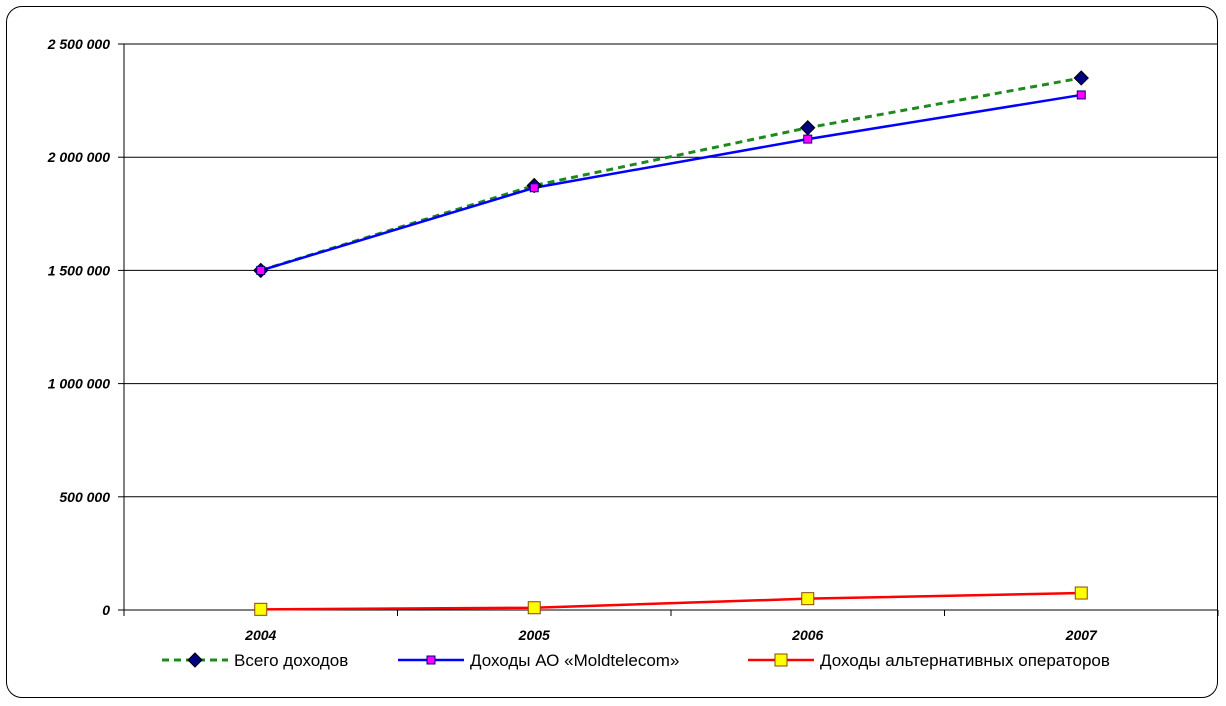 Image resolution: width=1226 pixels, height=706 pixels. I want to click on y-tick-label: 2 500 000, so click(78, 44).